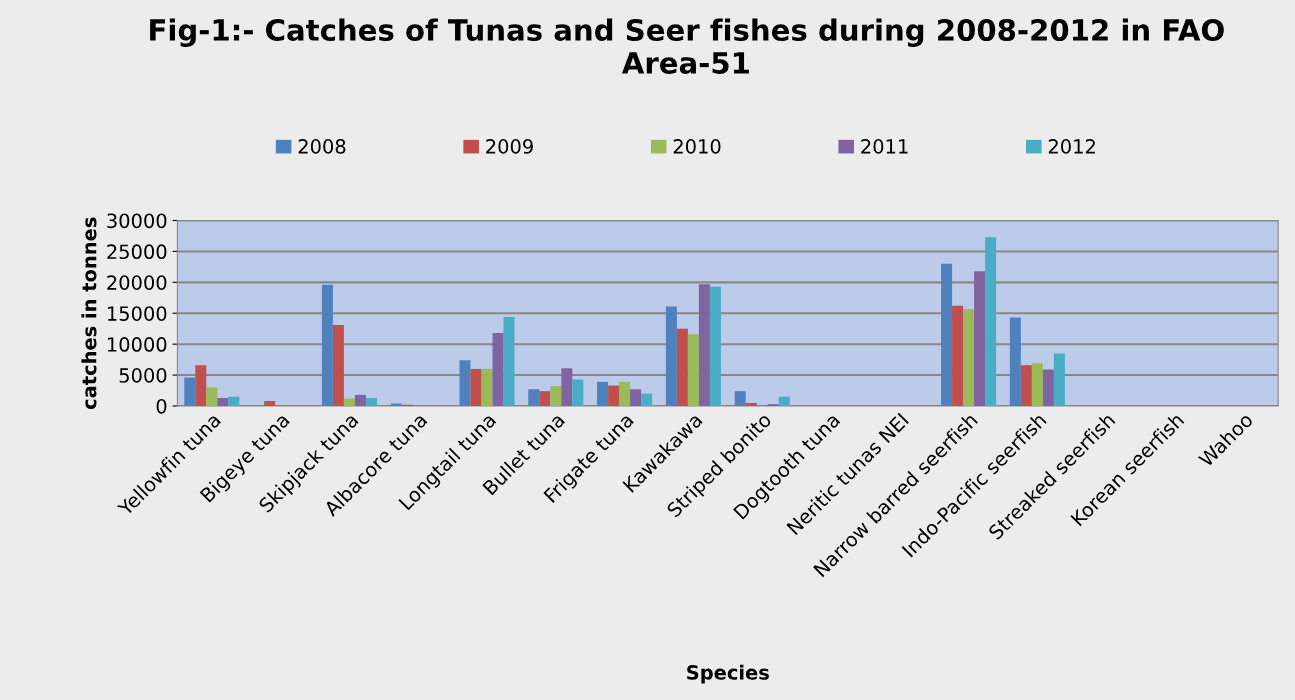  Describe the element at coordinates (89, 313) in the screenshot. I see `y-axis-title: catches in tonnes` at that location.